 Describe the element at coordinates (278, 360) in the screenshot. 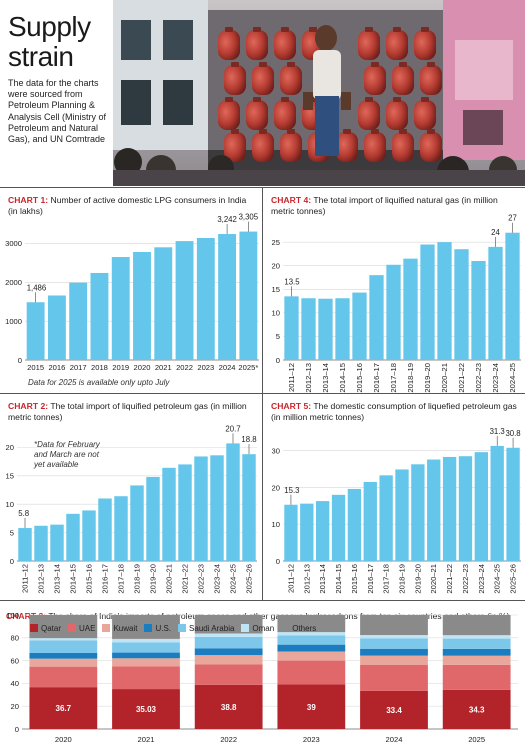

I see `chart4-ytick-label: 0` at that location.